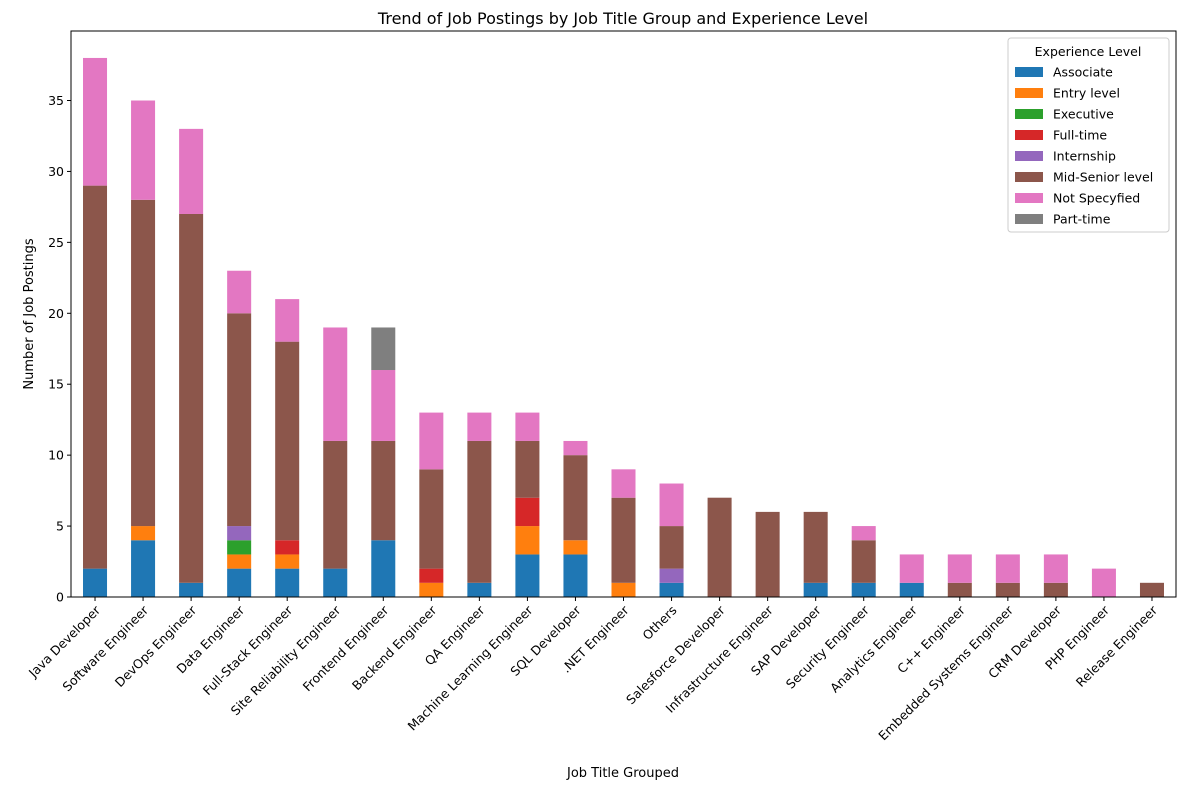  I want to click on y-tick-label: 20, so click(56, 313).